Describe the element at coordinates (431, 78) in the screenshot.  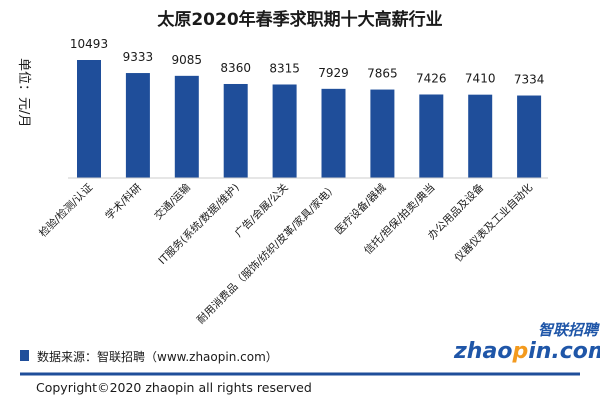
I see `value-label-7: 7426` at that location.